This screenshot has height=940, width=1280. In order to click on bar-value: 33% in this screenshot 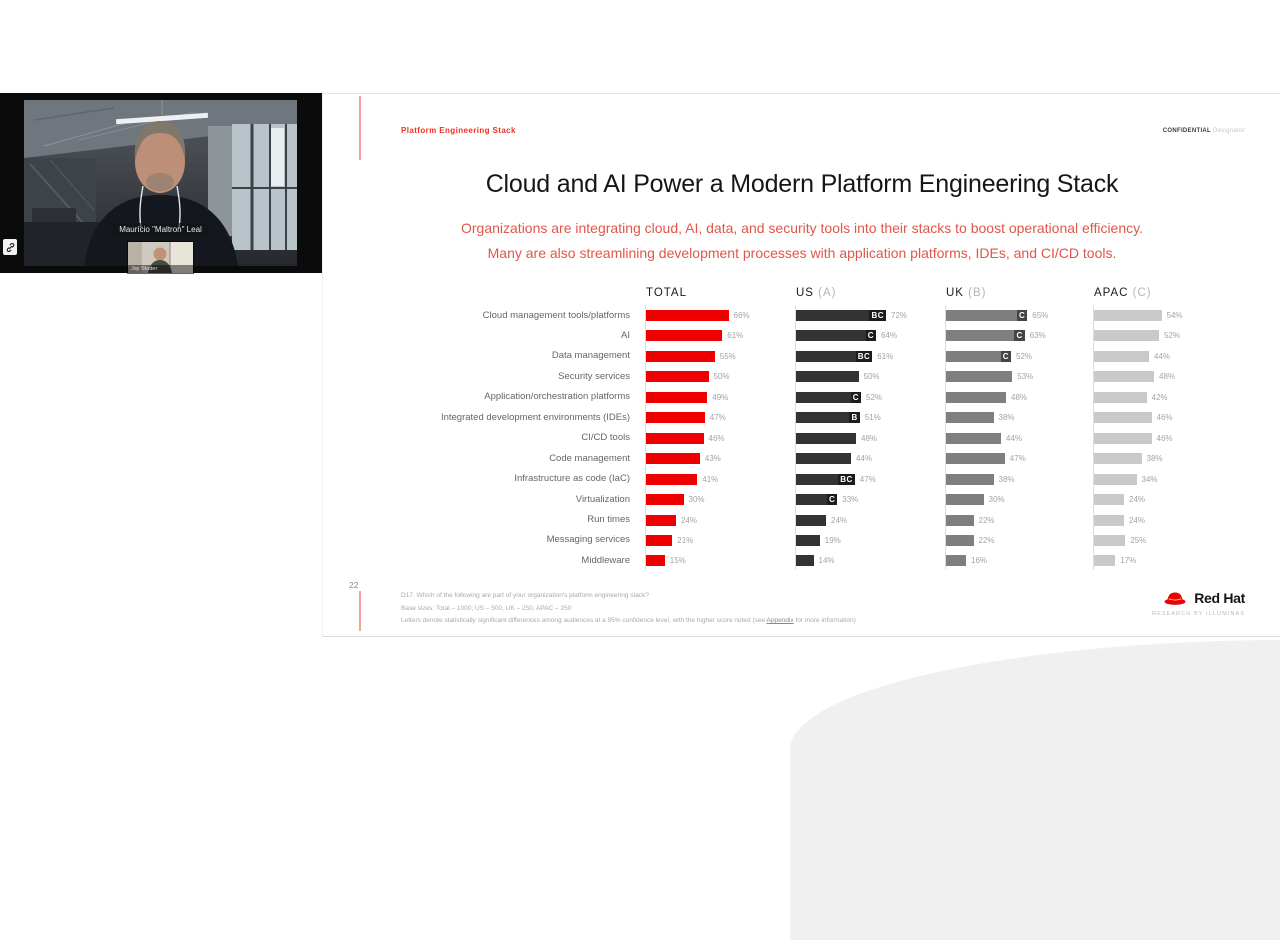, I will do `click(850, 500)`.